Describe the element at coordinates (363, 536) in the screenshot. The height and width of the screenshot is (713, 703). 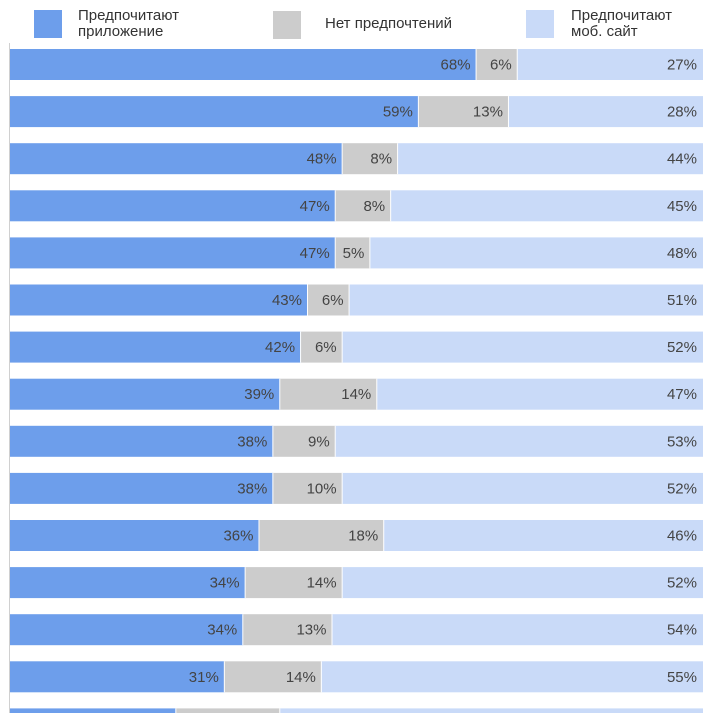
I see `data-label-r10-s1: 18%` at that location.